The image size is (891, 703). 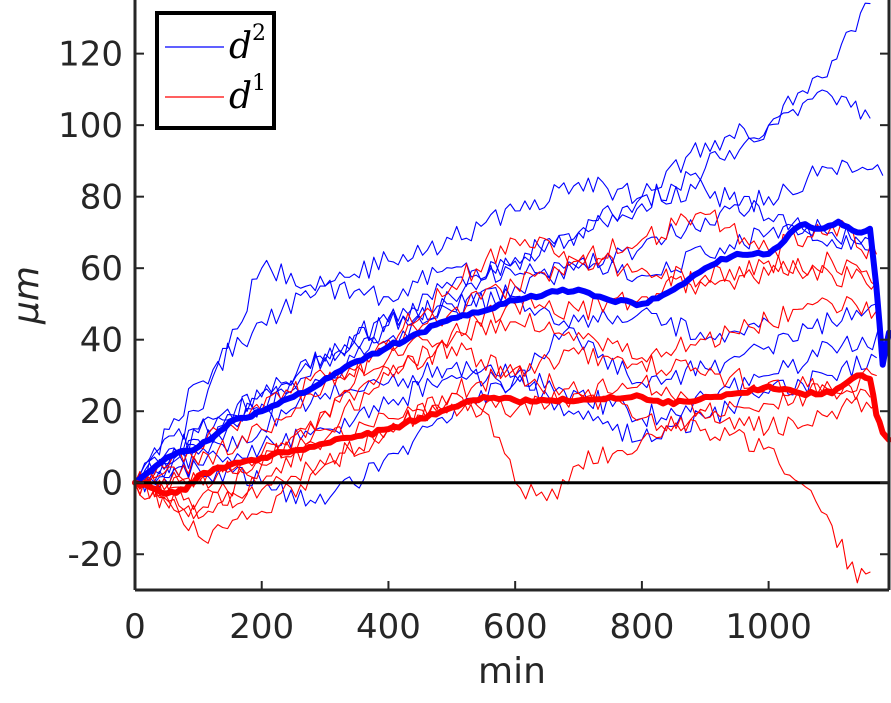 What do you see at coordinates (261, 627) in the screenshot?
I see `x-tick-label: 200` at bounding box center [261, 627].